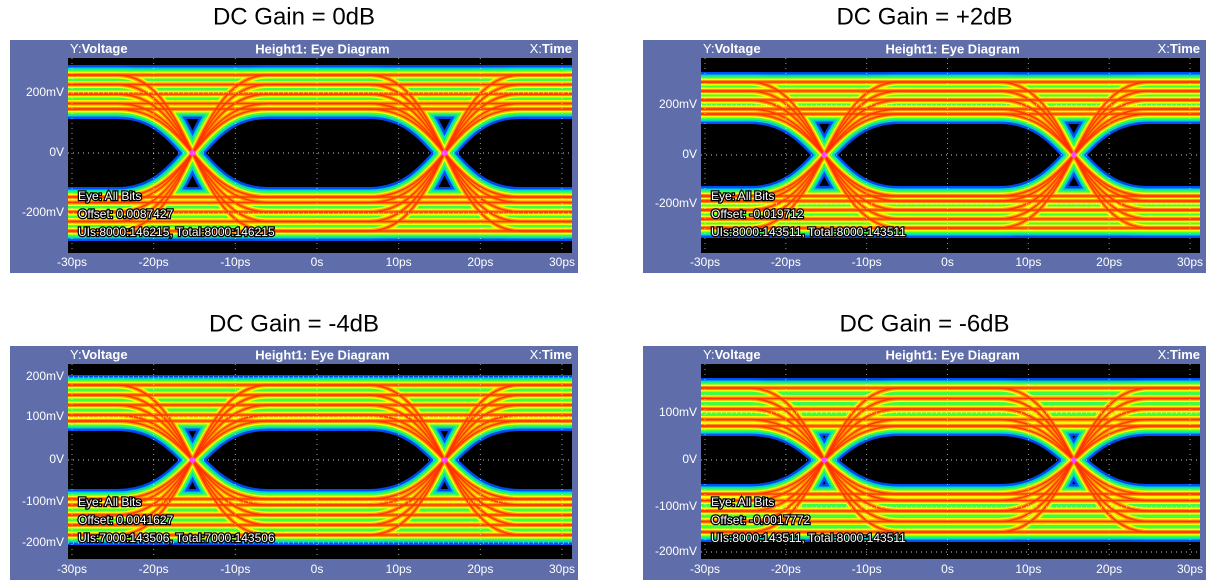 The image size is (1216, 588). Describe the element at coordinates (761, 520) in the screenshot. I see `eye-info: Offset: -0.0017772` at that location.